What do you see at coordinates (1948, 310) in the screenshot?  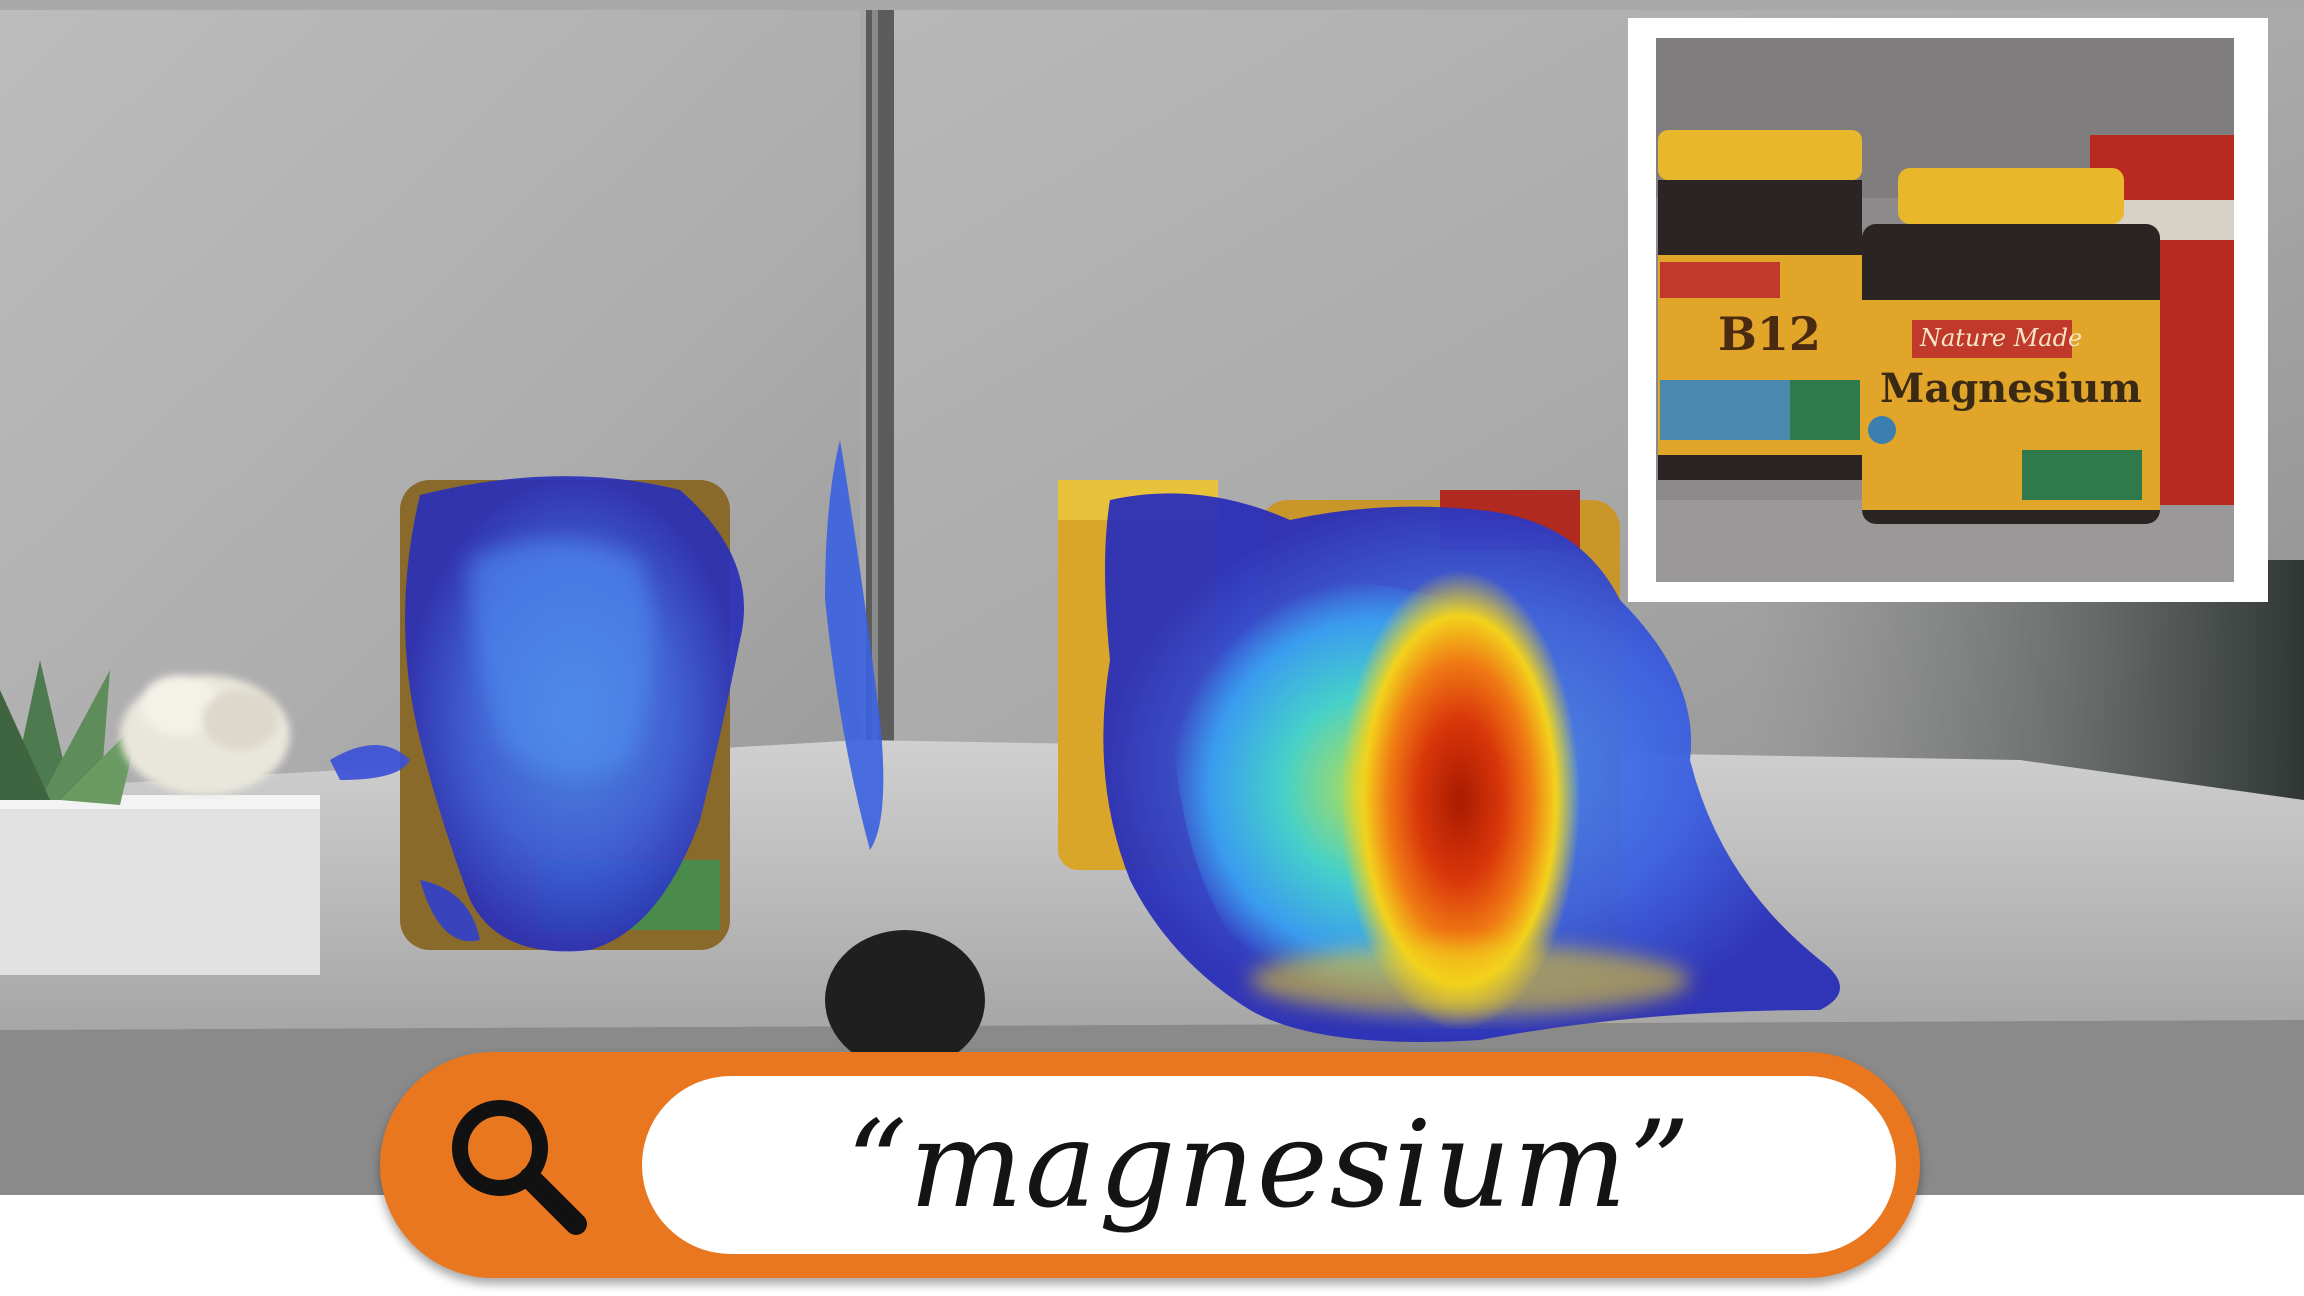 I see `inset-photo: B12 Nature Made Magnesium` at bounding box center [1948, 310].